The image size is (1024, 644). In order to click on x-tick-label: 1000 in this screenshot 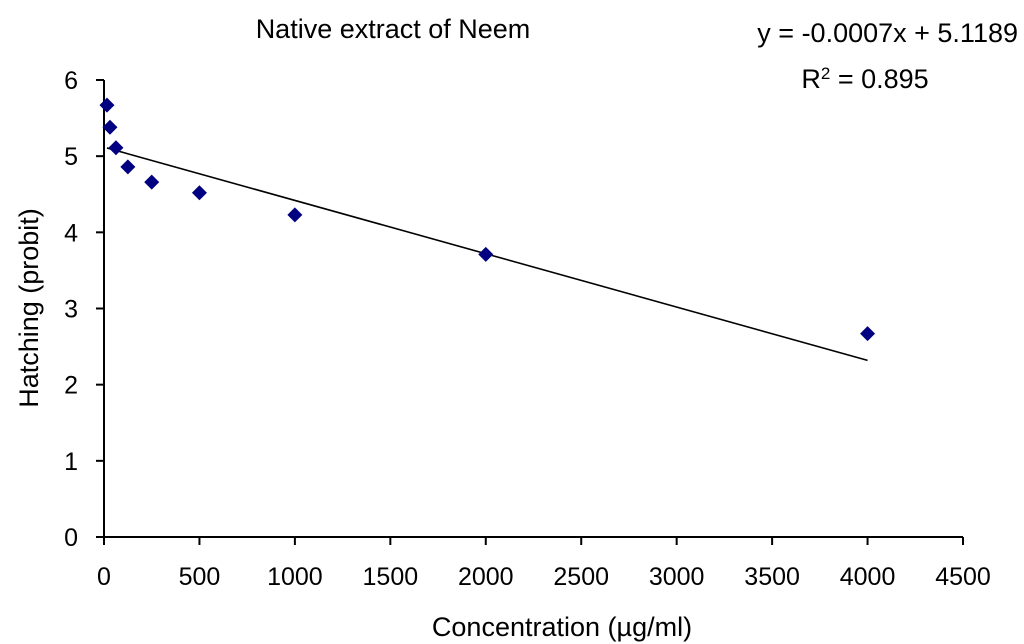, I will do `click(295, 577)`.